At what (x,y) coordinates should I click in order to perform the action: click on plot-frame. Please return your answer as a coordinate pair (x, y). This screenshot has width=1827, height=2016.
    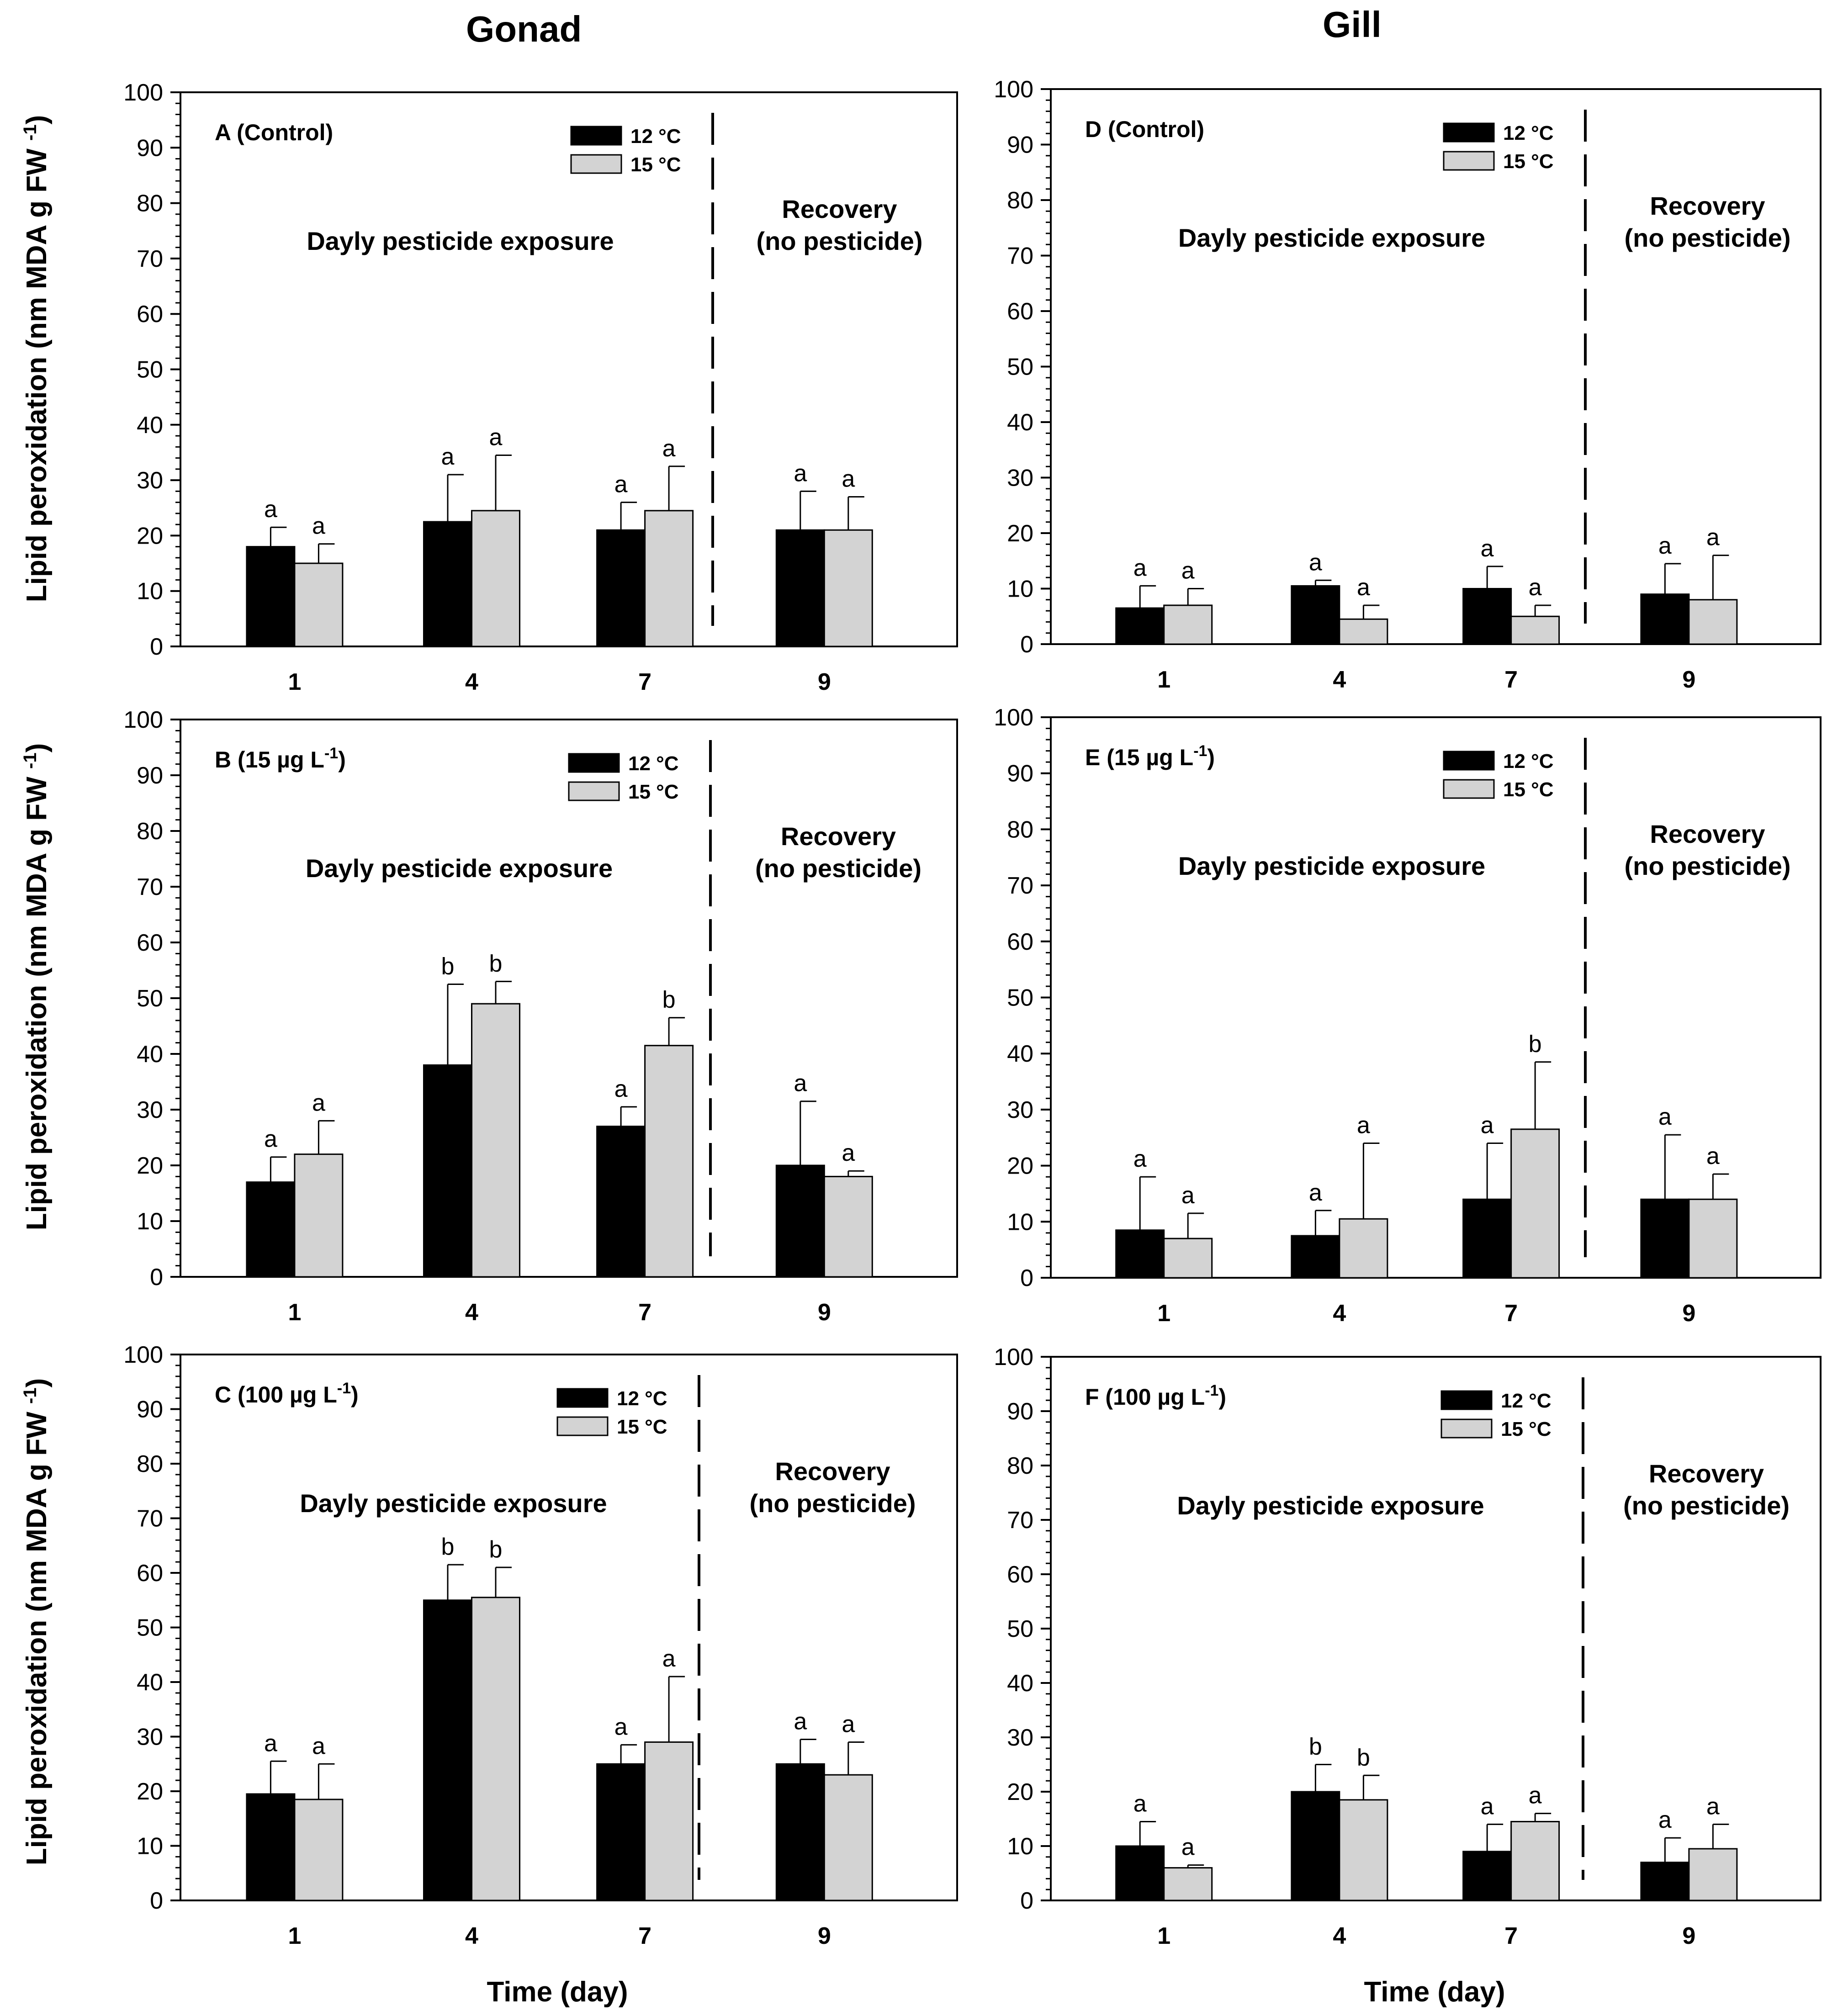
    Looking at the image, I should click on (1436, 1628).